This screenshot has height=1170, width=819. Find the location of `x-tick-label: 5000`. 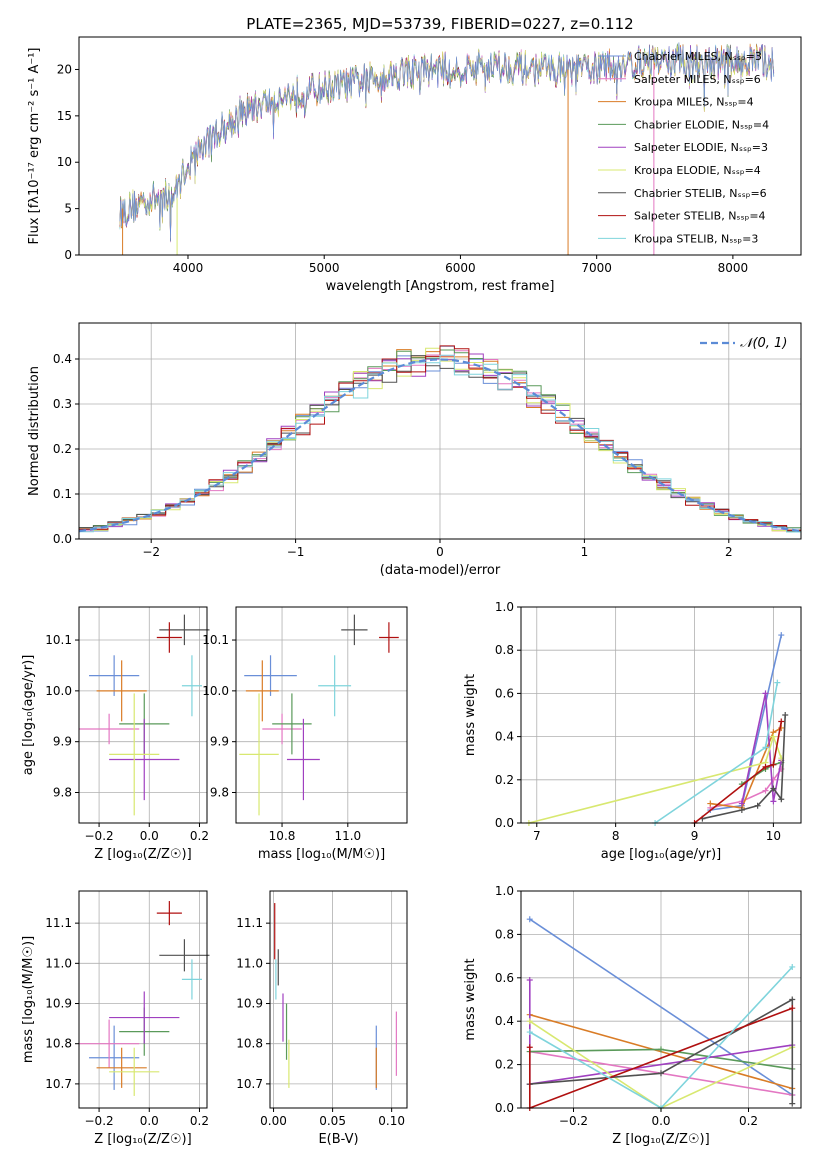

x-tick-label: 5000 is located at coordinates (324, 268).